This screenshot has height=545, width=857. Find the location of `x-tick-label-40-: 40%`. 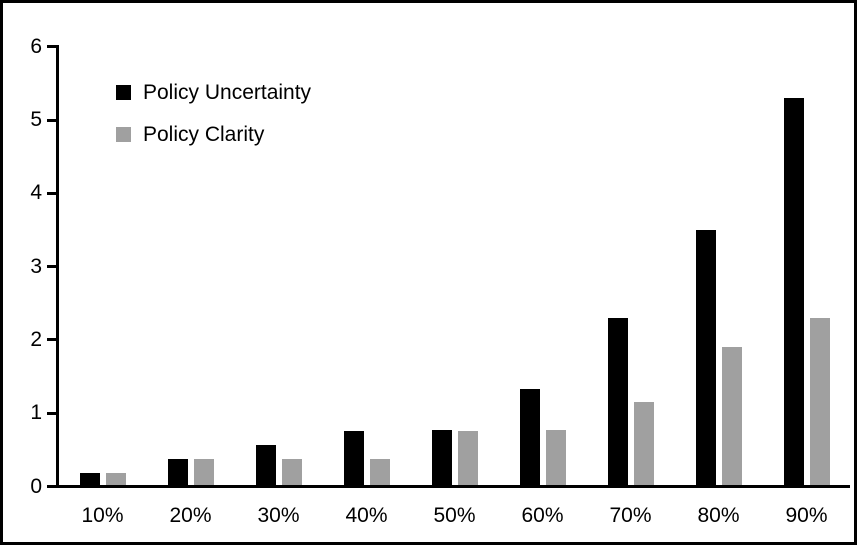

x-tick-label-40-: 40% is located at coordinates (366, 515).